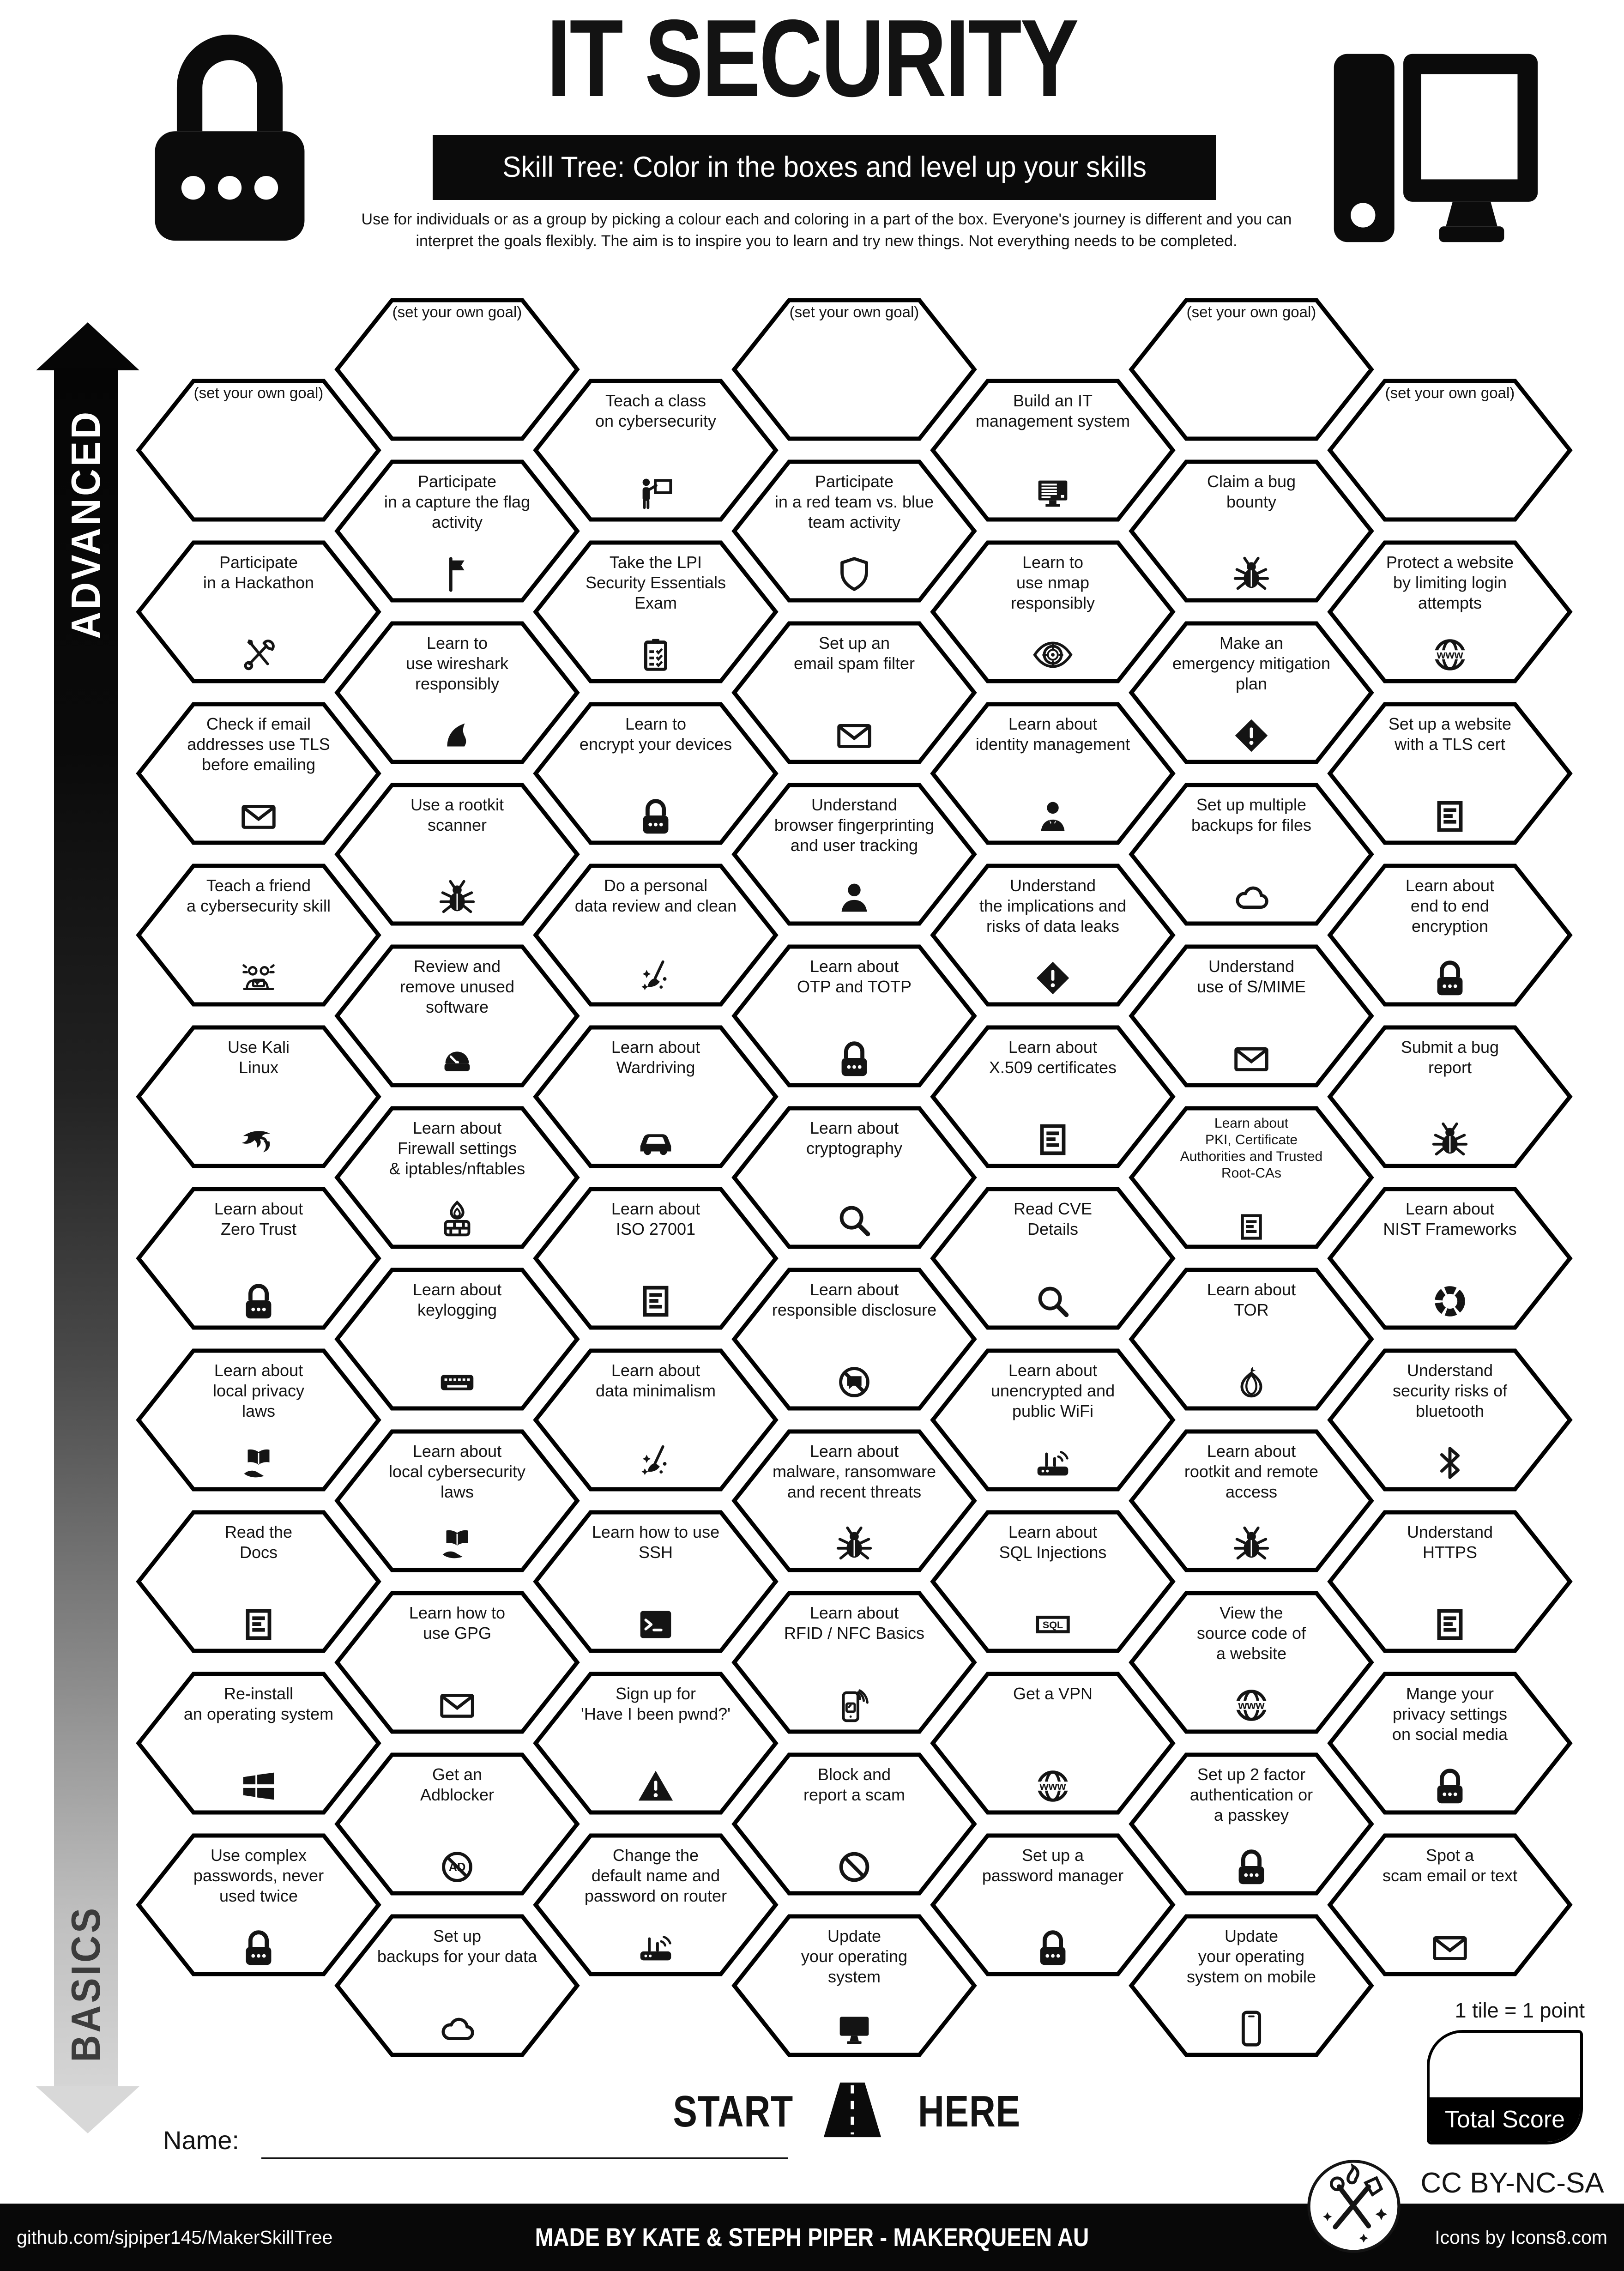 This screenshot has height=2271, width=1624. What do you see at coordinates (1251, 1956) in the screenshot?
I see `tile-label: Update your operating system on mobile` at bounding box center [1251, 1956].